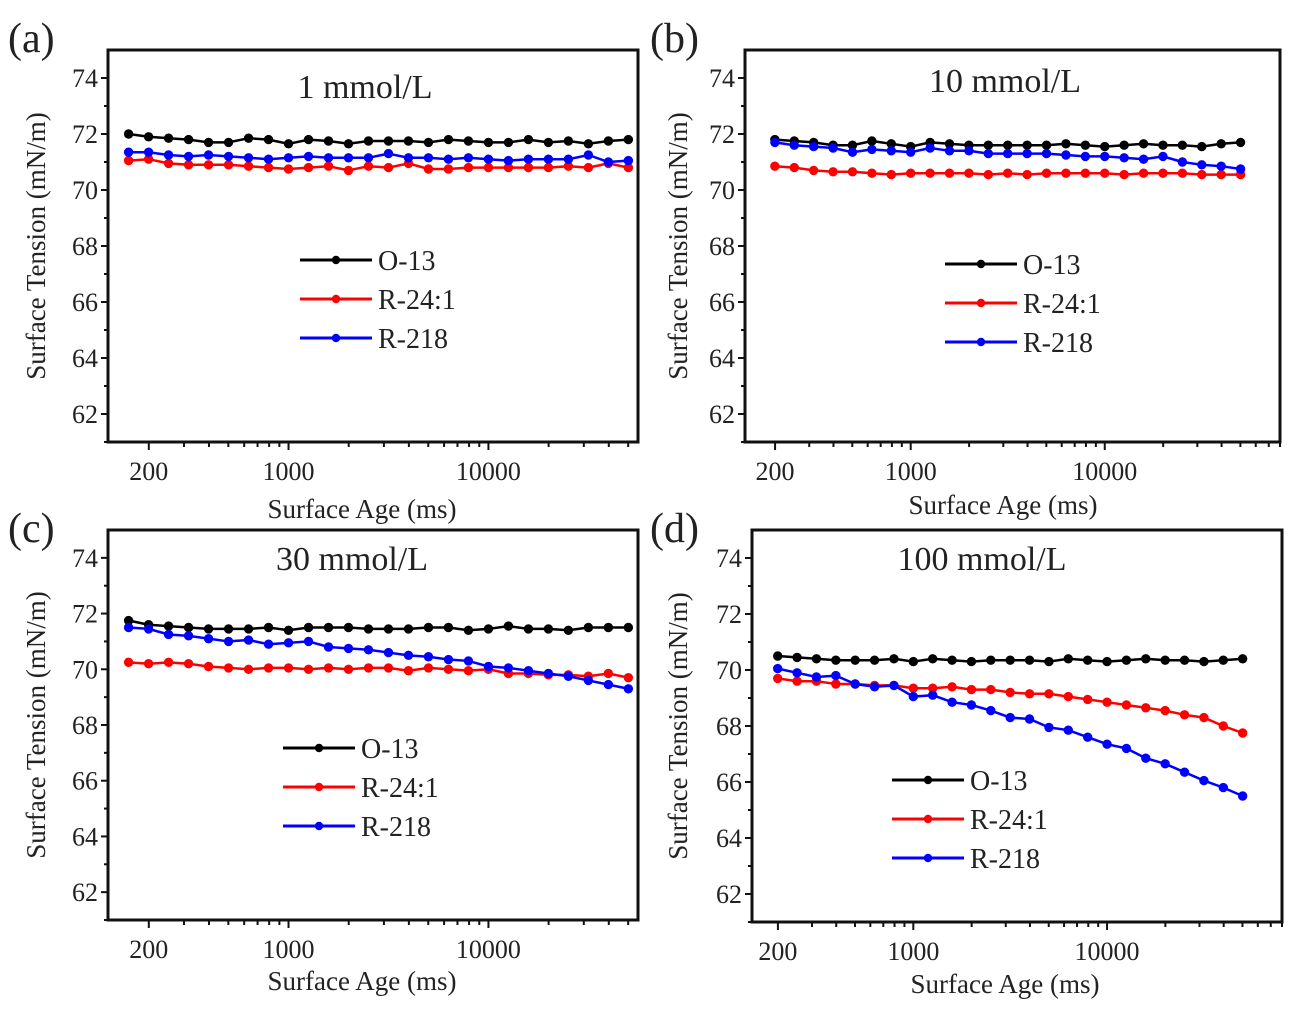 This screenshot has width=1294, height=1010. Describe the element at coordinates (729, 782) in the screenshot. I see `y-tick-label: 66` at that location.